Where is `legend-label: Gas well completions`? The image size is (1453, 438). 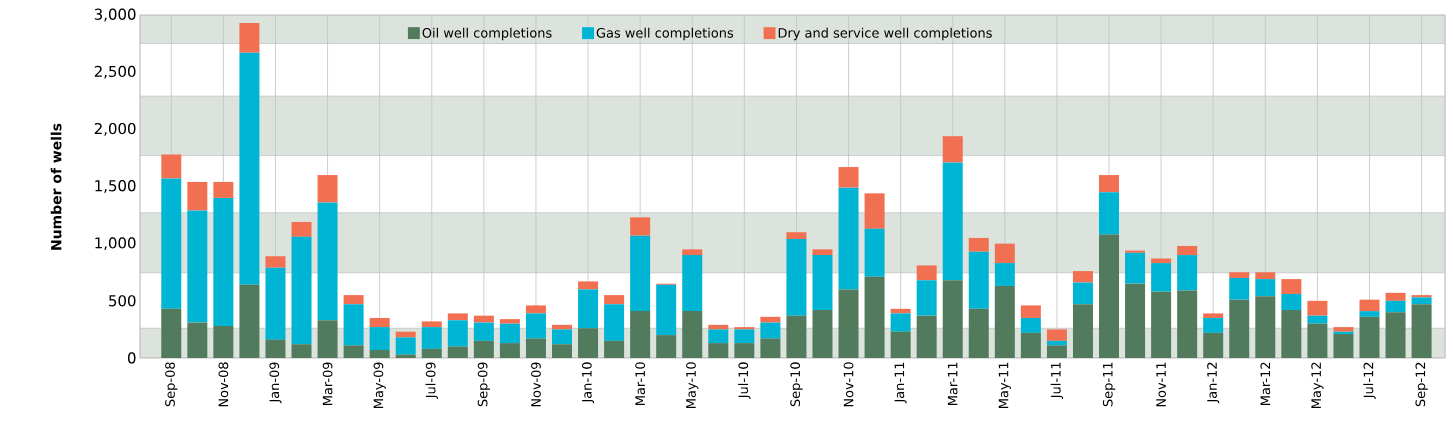 legend-label: Gas well completions is located at coordinates (665, 34).